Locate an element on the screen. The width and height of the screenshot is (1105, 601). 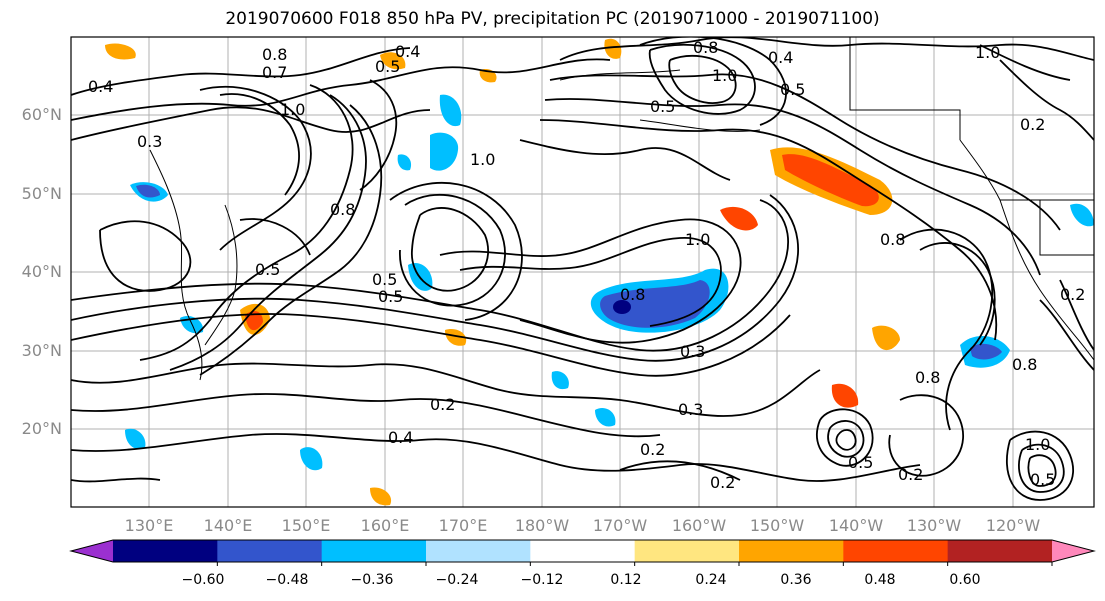
colorbar-outline is located at coordinates (582, 551).